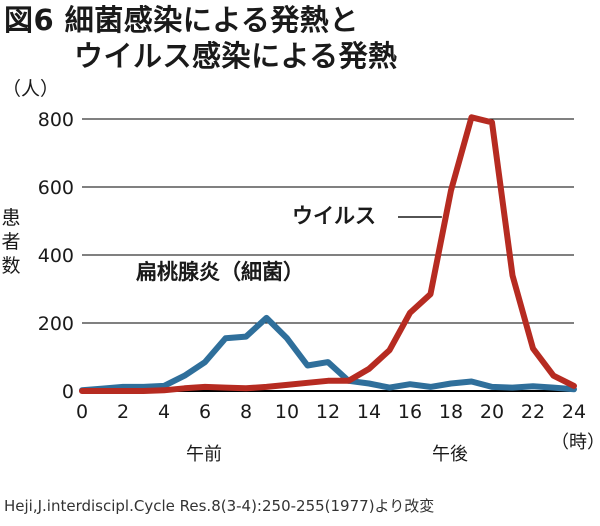 Image resolution: width=600 pixels, height=526 pixels. I want to click on x-tick-label: 4, so click(164, 412).